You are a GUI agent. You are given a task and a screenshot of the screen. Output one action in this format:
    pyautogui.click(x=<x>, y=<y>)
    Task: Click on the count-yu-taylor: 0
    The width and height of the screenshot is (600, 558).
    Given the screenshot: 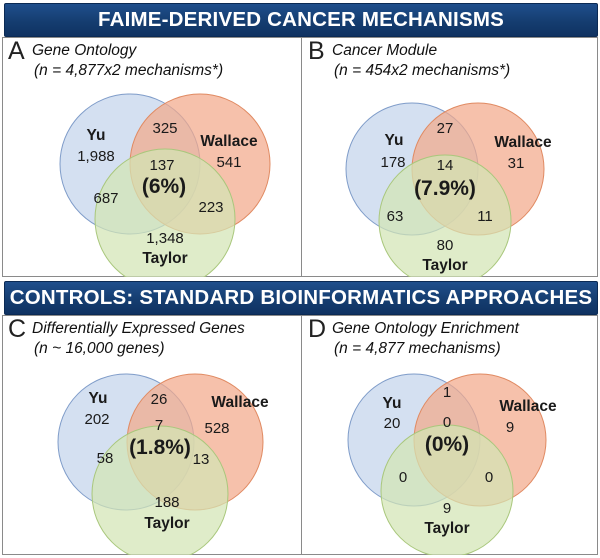 What is the action you would take?
    pyautogui.click(x=403, y=477)
    